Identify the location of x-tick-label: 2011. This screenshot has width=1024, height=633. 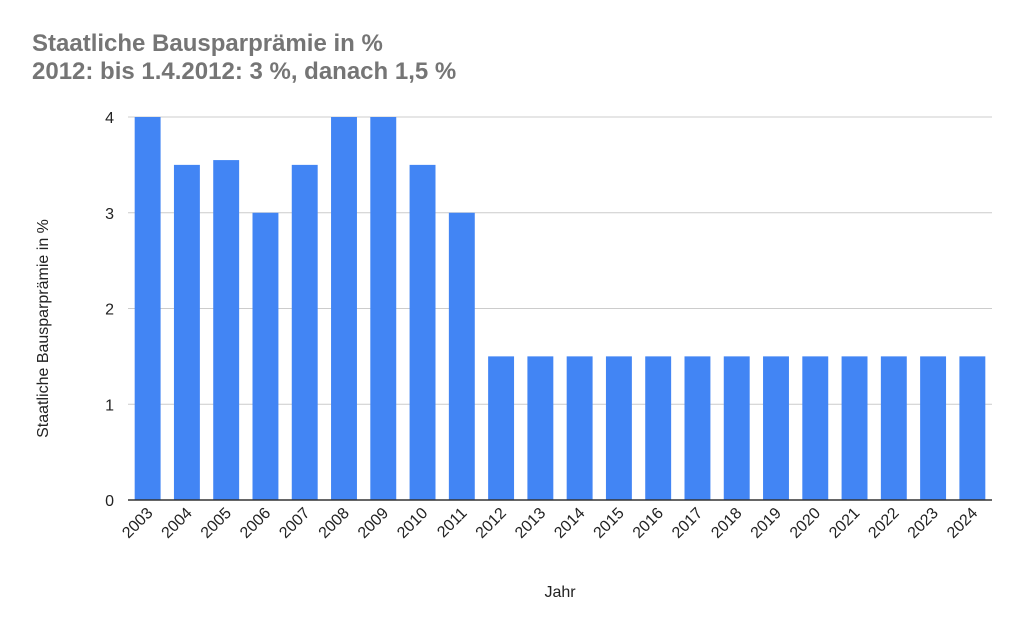
(452, 523).